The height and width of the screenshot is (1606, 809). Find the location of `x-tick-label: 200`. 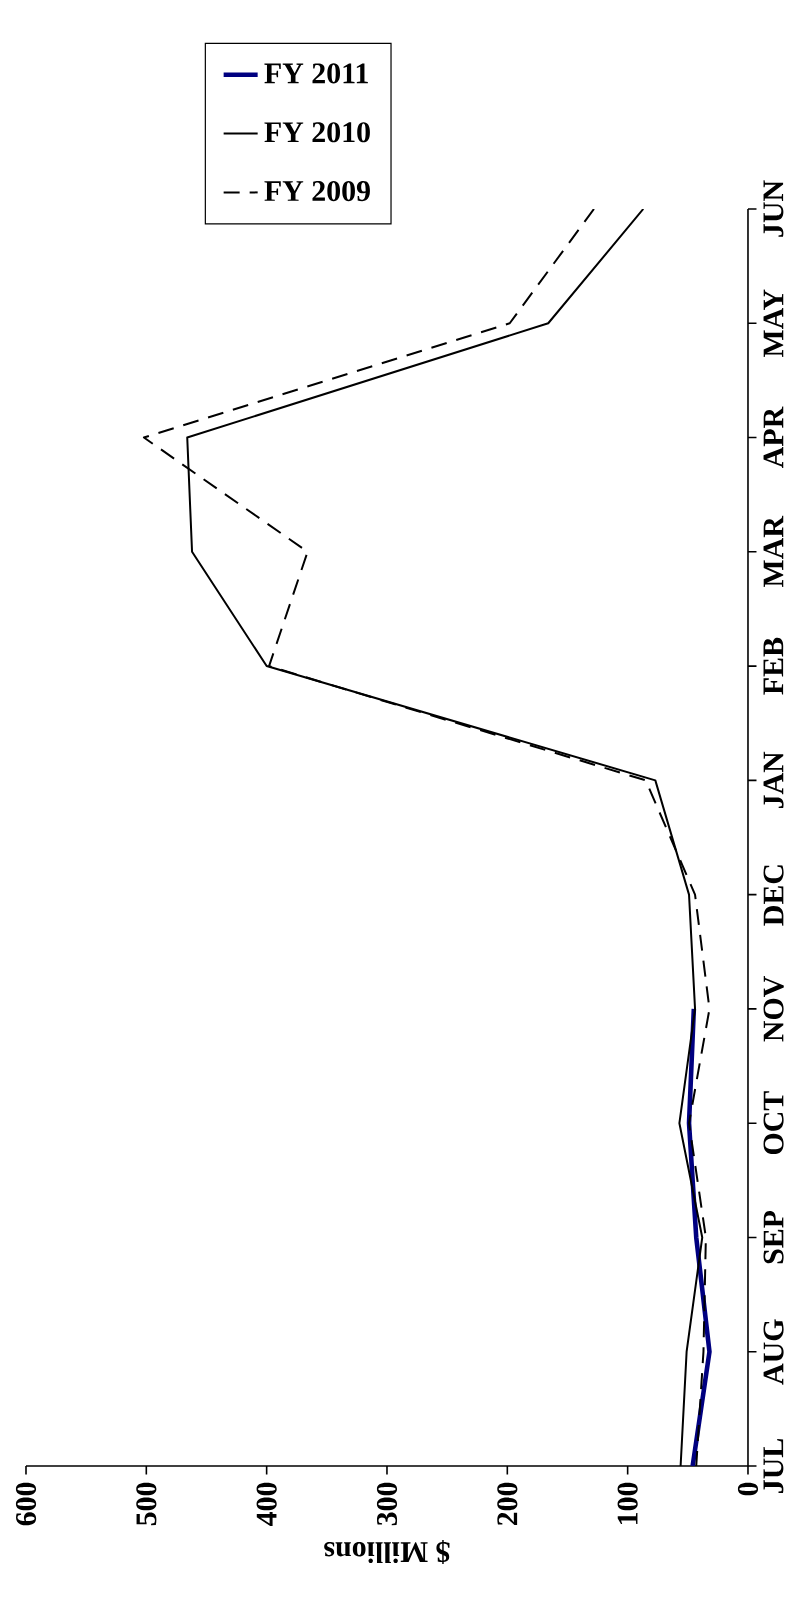

x-tick-label: 200 is located at coordinates (507, 1504).